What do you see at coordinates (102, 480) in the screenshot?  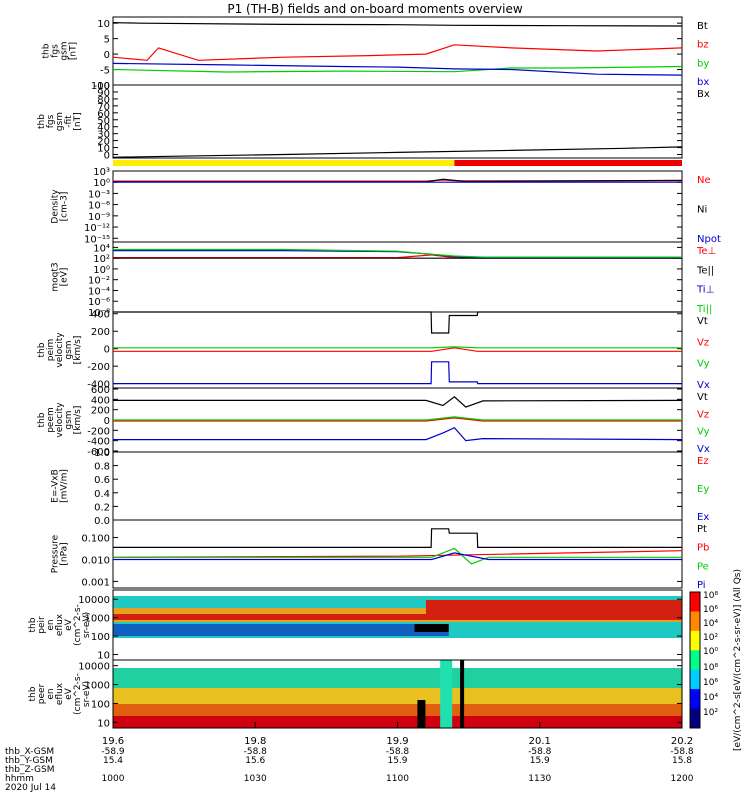 I see `y-tick-label: 0.6` at bounding box center [102, 480].